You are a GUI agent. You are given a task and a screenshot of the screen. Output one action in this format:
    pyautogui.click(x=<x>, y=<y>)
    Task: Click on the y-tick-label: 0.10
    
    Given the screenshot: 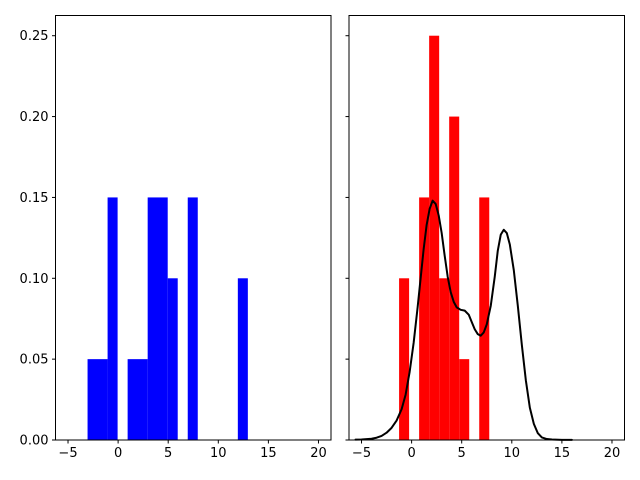 What is the action you would take?
    pyautogui.click(x=34, y=279)
    